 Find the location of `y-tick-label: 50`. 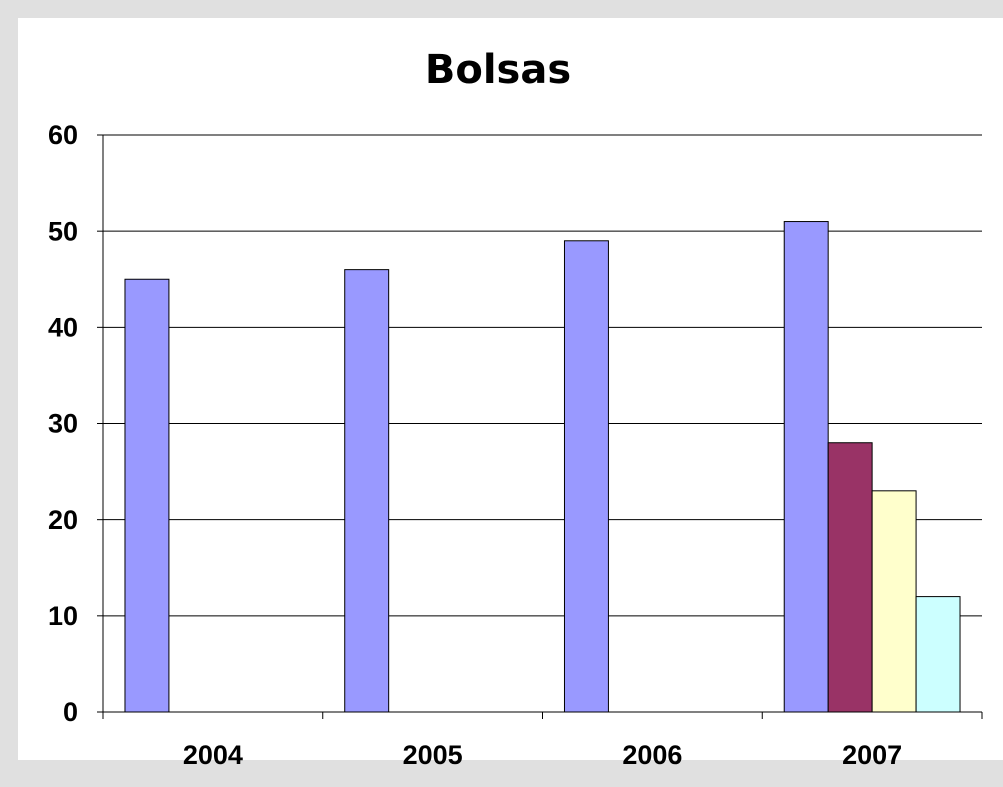

y-tick-label: 50 is located at coordinates (63, 231).